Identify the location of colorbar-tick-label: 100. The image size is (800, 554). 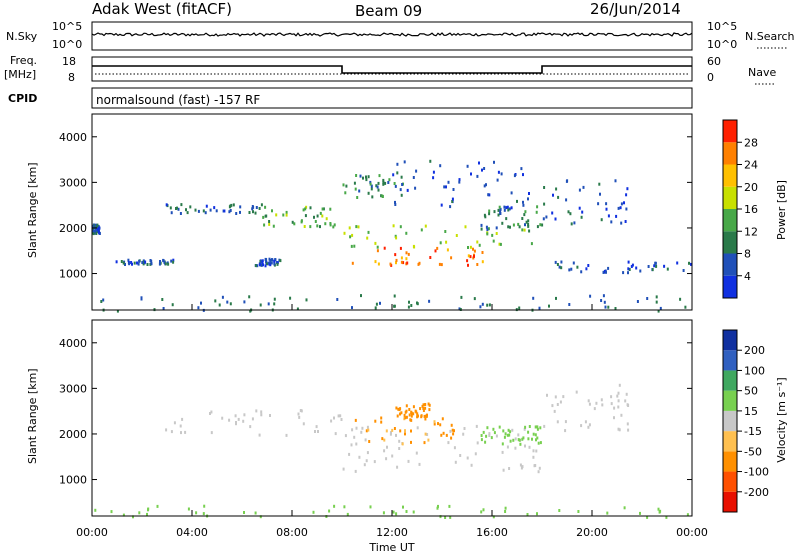
(754, 370).